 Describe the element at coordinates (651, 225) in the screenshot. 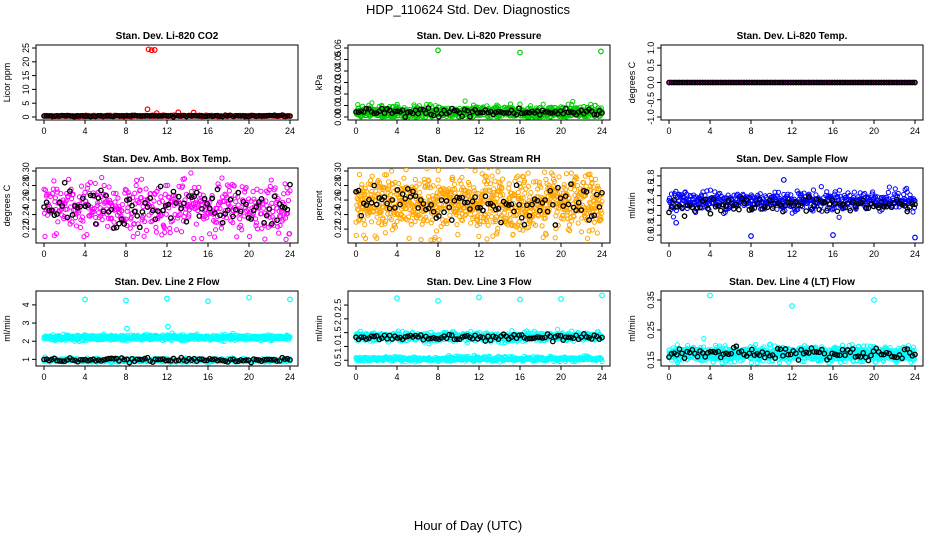

I see `y-tick-label: 0.8` at that location.